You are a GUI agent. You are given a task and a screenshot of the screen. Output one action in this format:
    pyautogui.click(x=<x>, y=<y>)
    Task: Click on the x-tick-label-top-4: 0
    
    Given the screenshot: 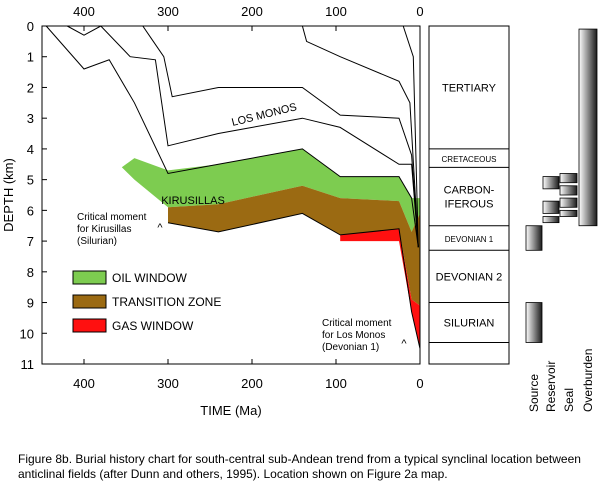 What is the action you would take?
    pyautogui.click(x=419, y=11)
    